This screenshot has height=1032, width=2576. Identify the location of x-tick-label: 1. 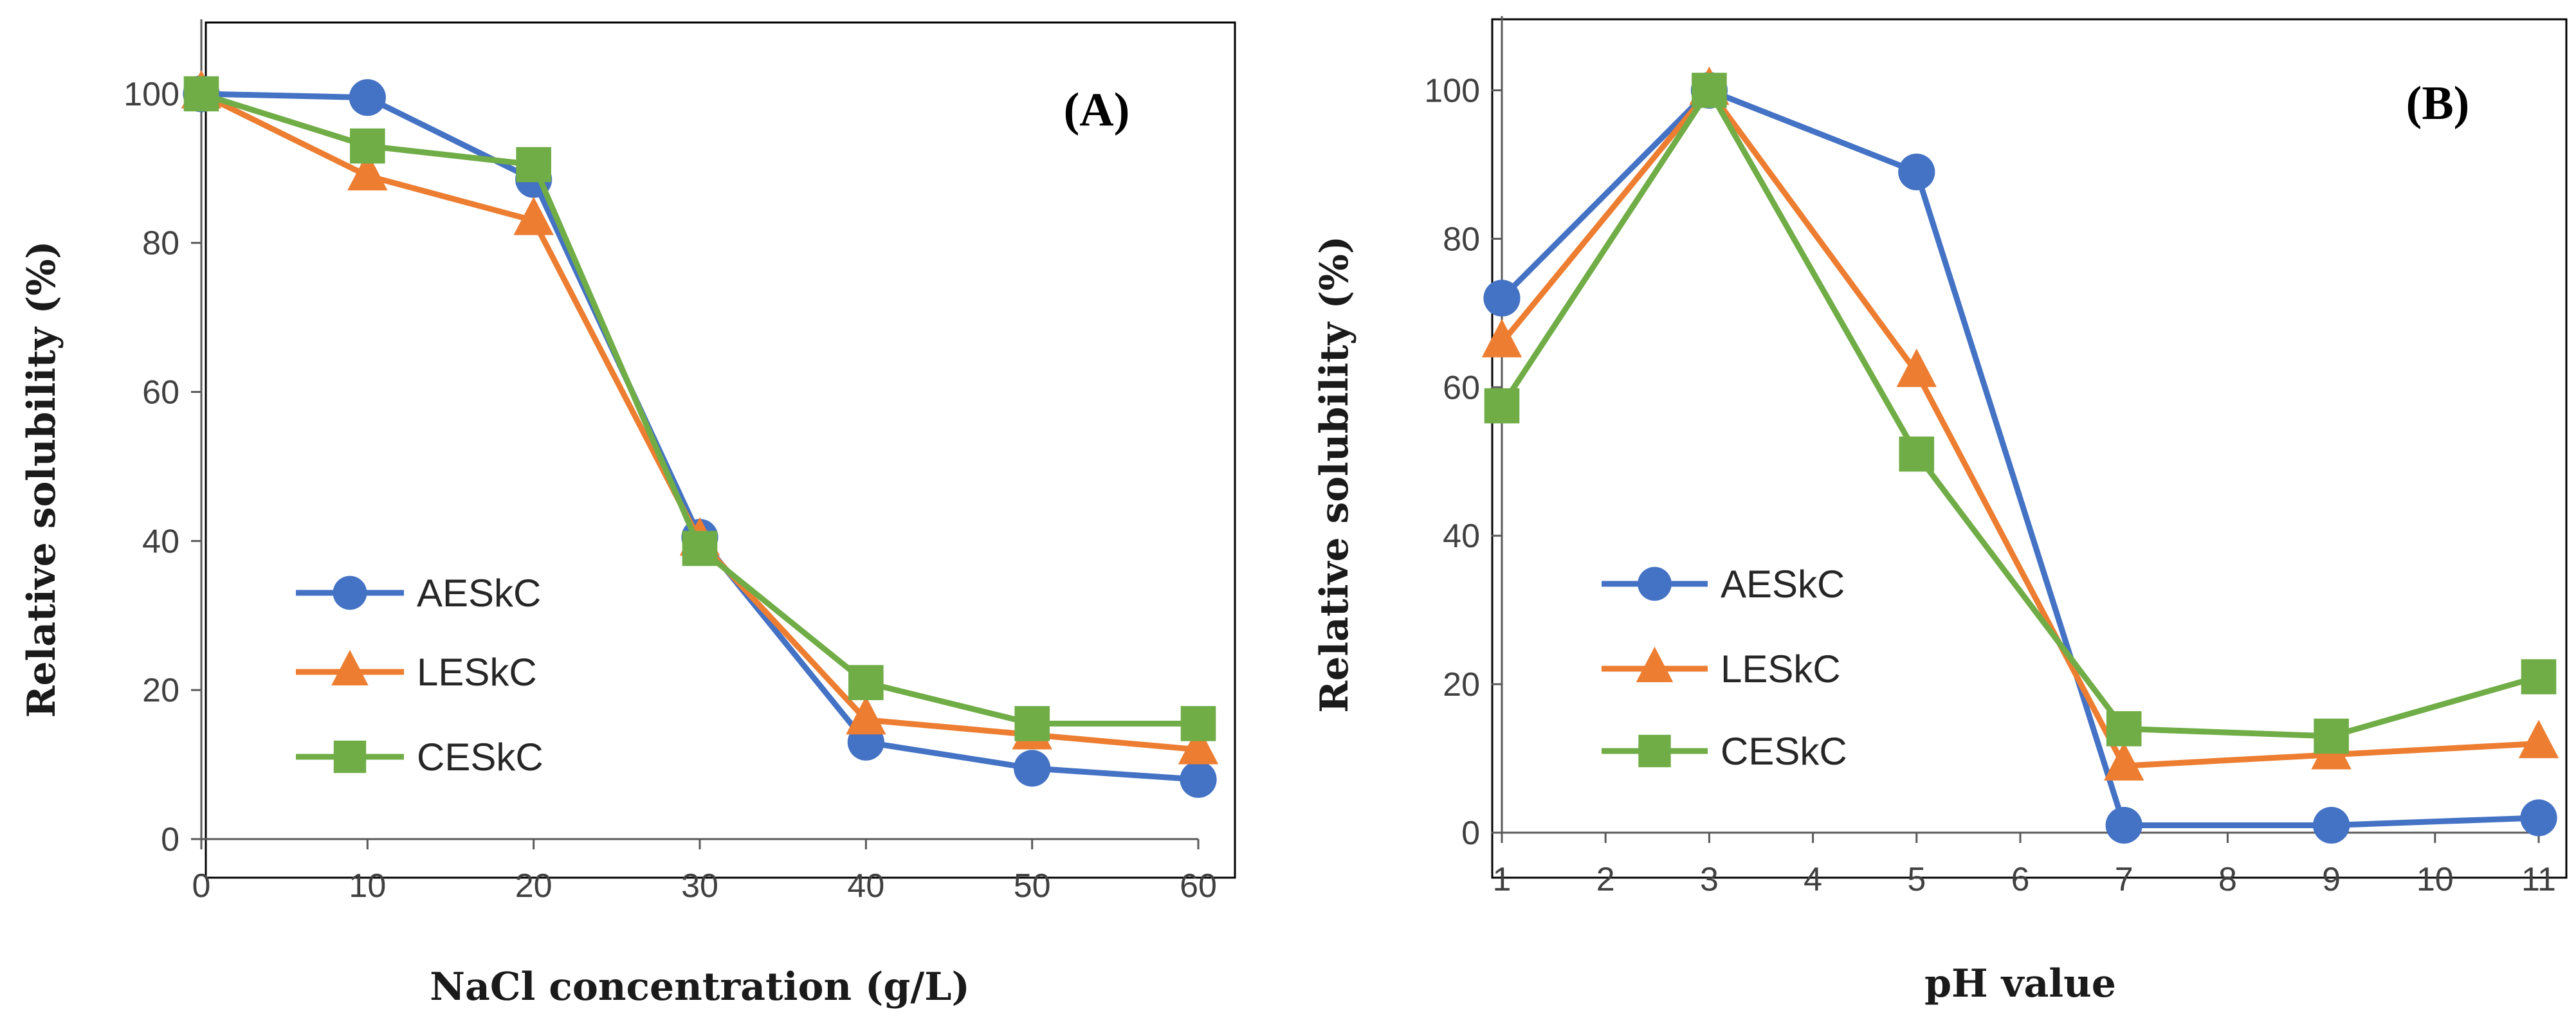
(1502, 880).